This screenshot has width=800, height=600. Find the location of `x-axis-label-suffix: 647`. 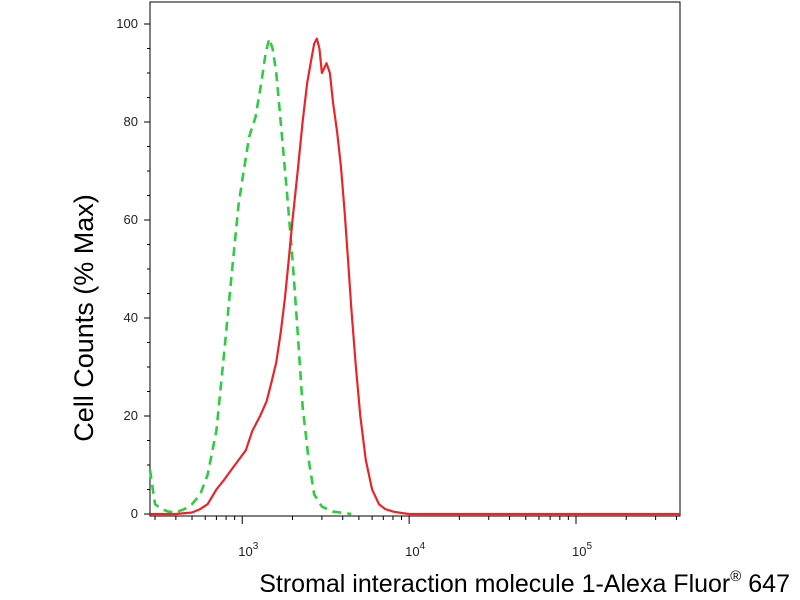

x-axis-label-suffix: 647 is located at coordinates (765, 584).